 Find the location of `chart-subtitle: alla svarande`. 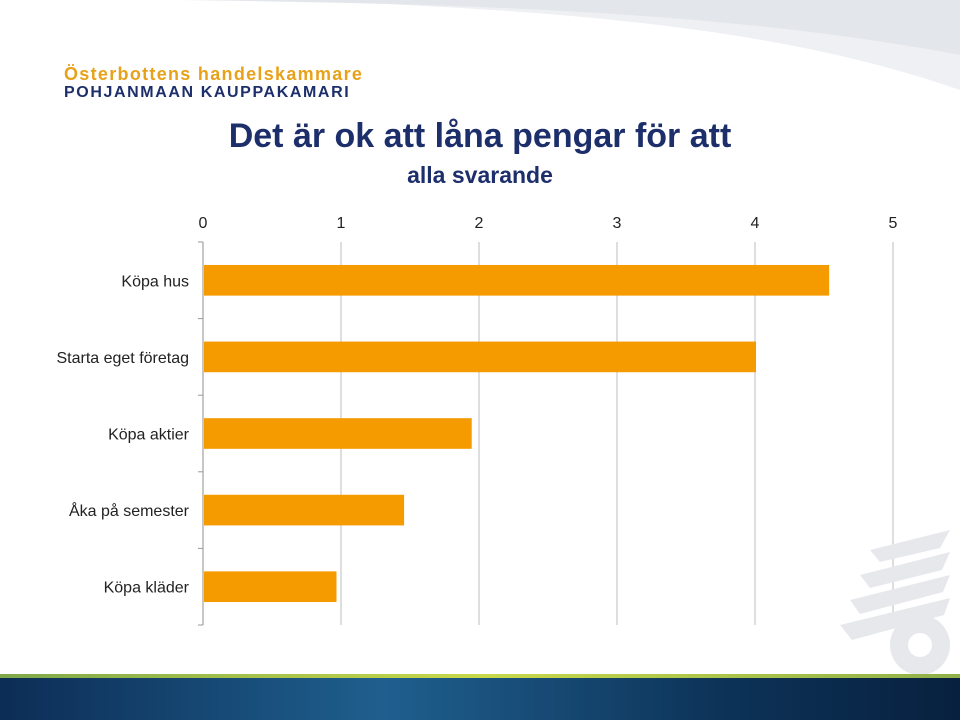

chart-subtitle: alla svarande is located at coordinates (480, 175).